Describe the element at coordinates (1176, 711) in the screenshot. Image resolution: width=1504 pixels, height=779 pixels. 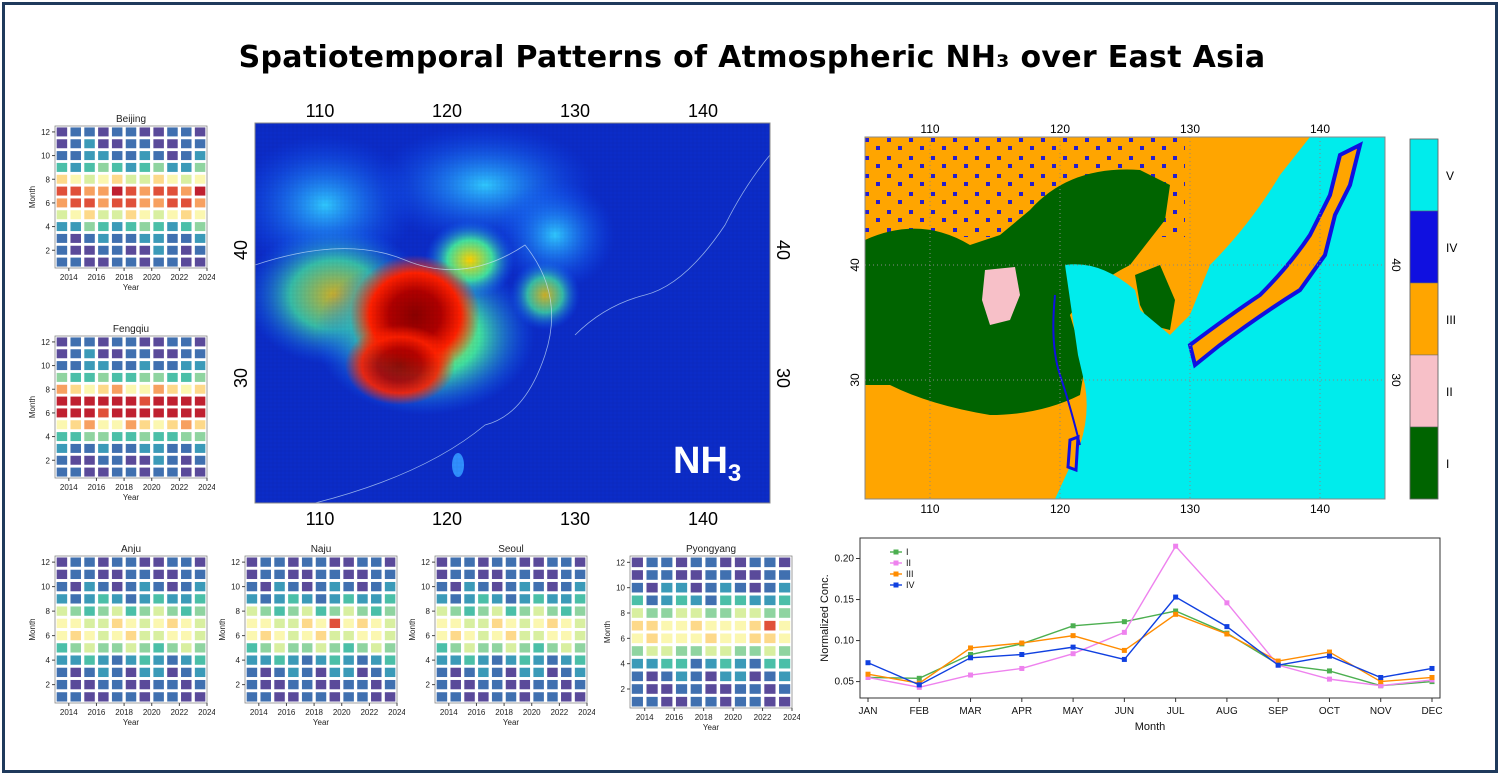
I see `line-chart-xtick: JUL` at that location.